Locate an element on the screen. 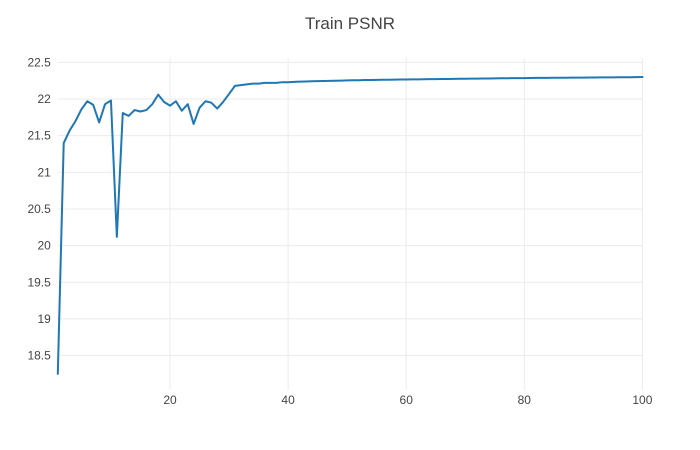 The width and height of the screenshot is (700, 450). x-tick-label: 80 is located at coordinates (525, 400).